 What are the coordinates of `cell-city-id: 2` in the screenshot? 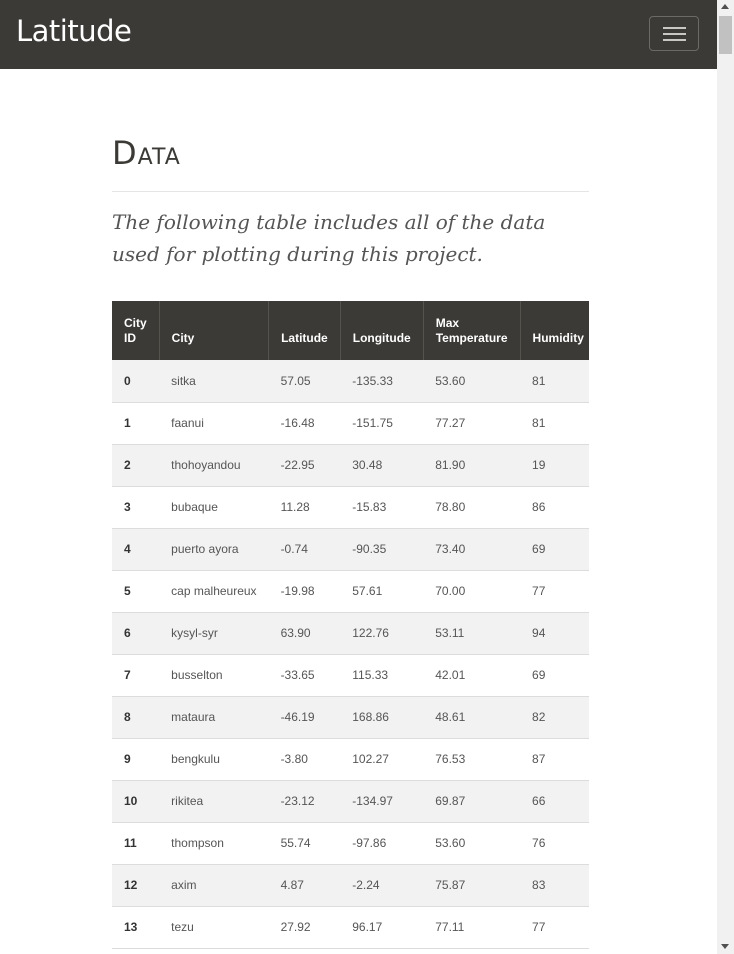 It's located at (127, 465).